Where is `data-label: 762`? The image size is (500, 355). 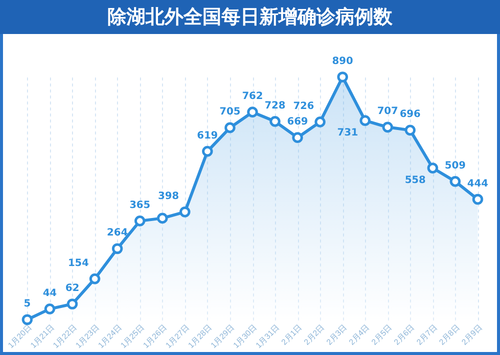 data-label: 762 is located at coordinates (252, 96).